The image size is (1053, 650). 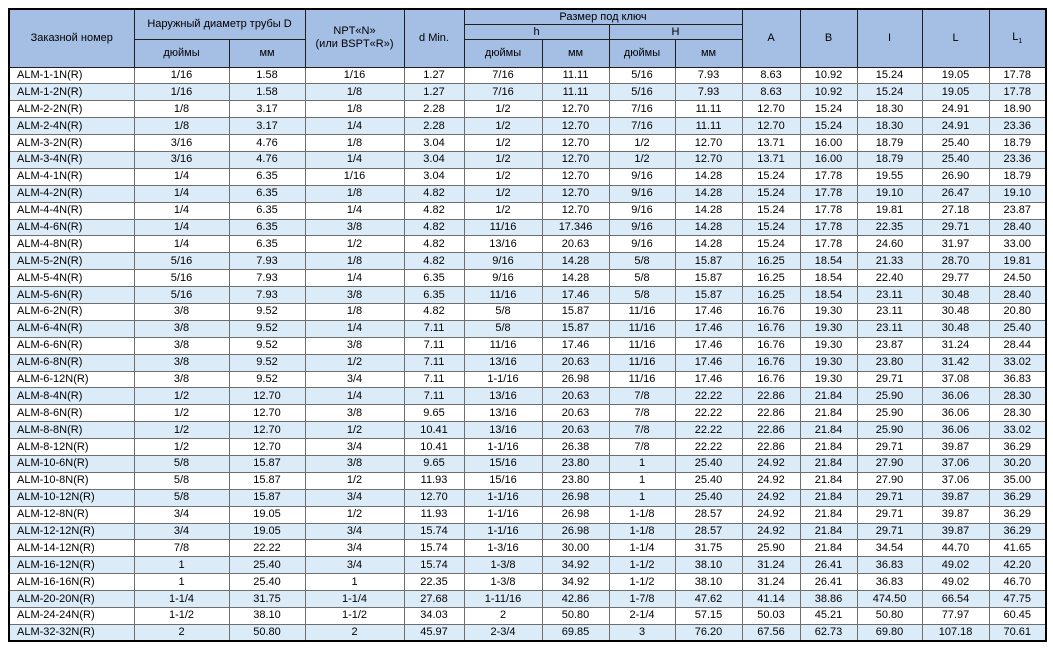 What do you see at coordinates (642, 159) in the screenshot?
I see `cell-H_inches: 1/2` at bounding box center [642, 159].